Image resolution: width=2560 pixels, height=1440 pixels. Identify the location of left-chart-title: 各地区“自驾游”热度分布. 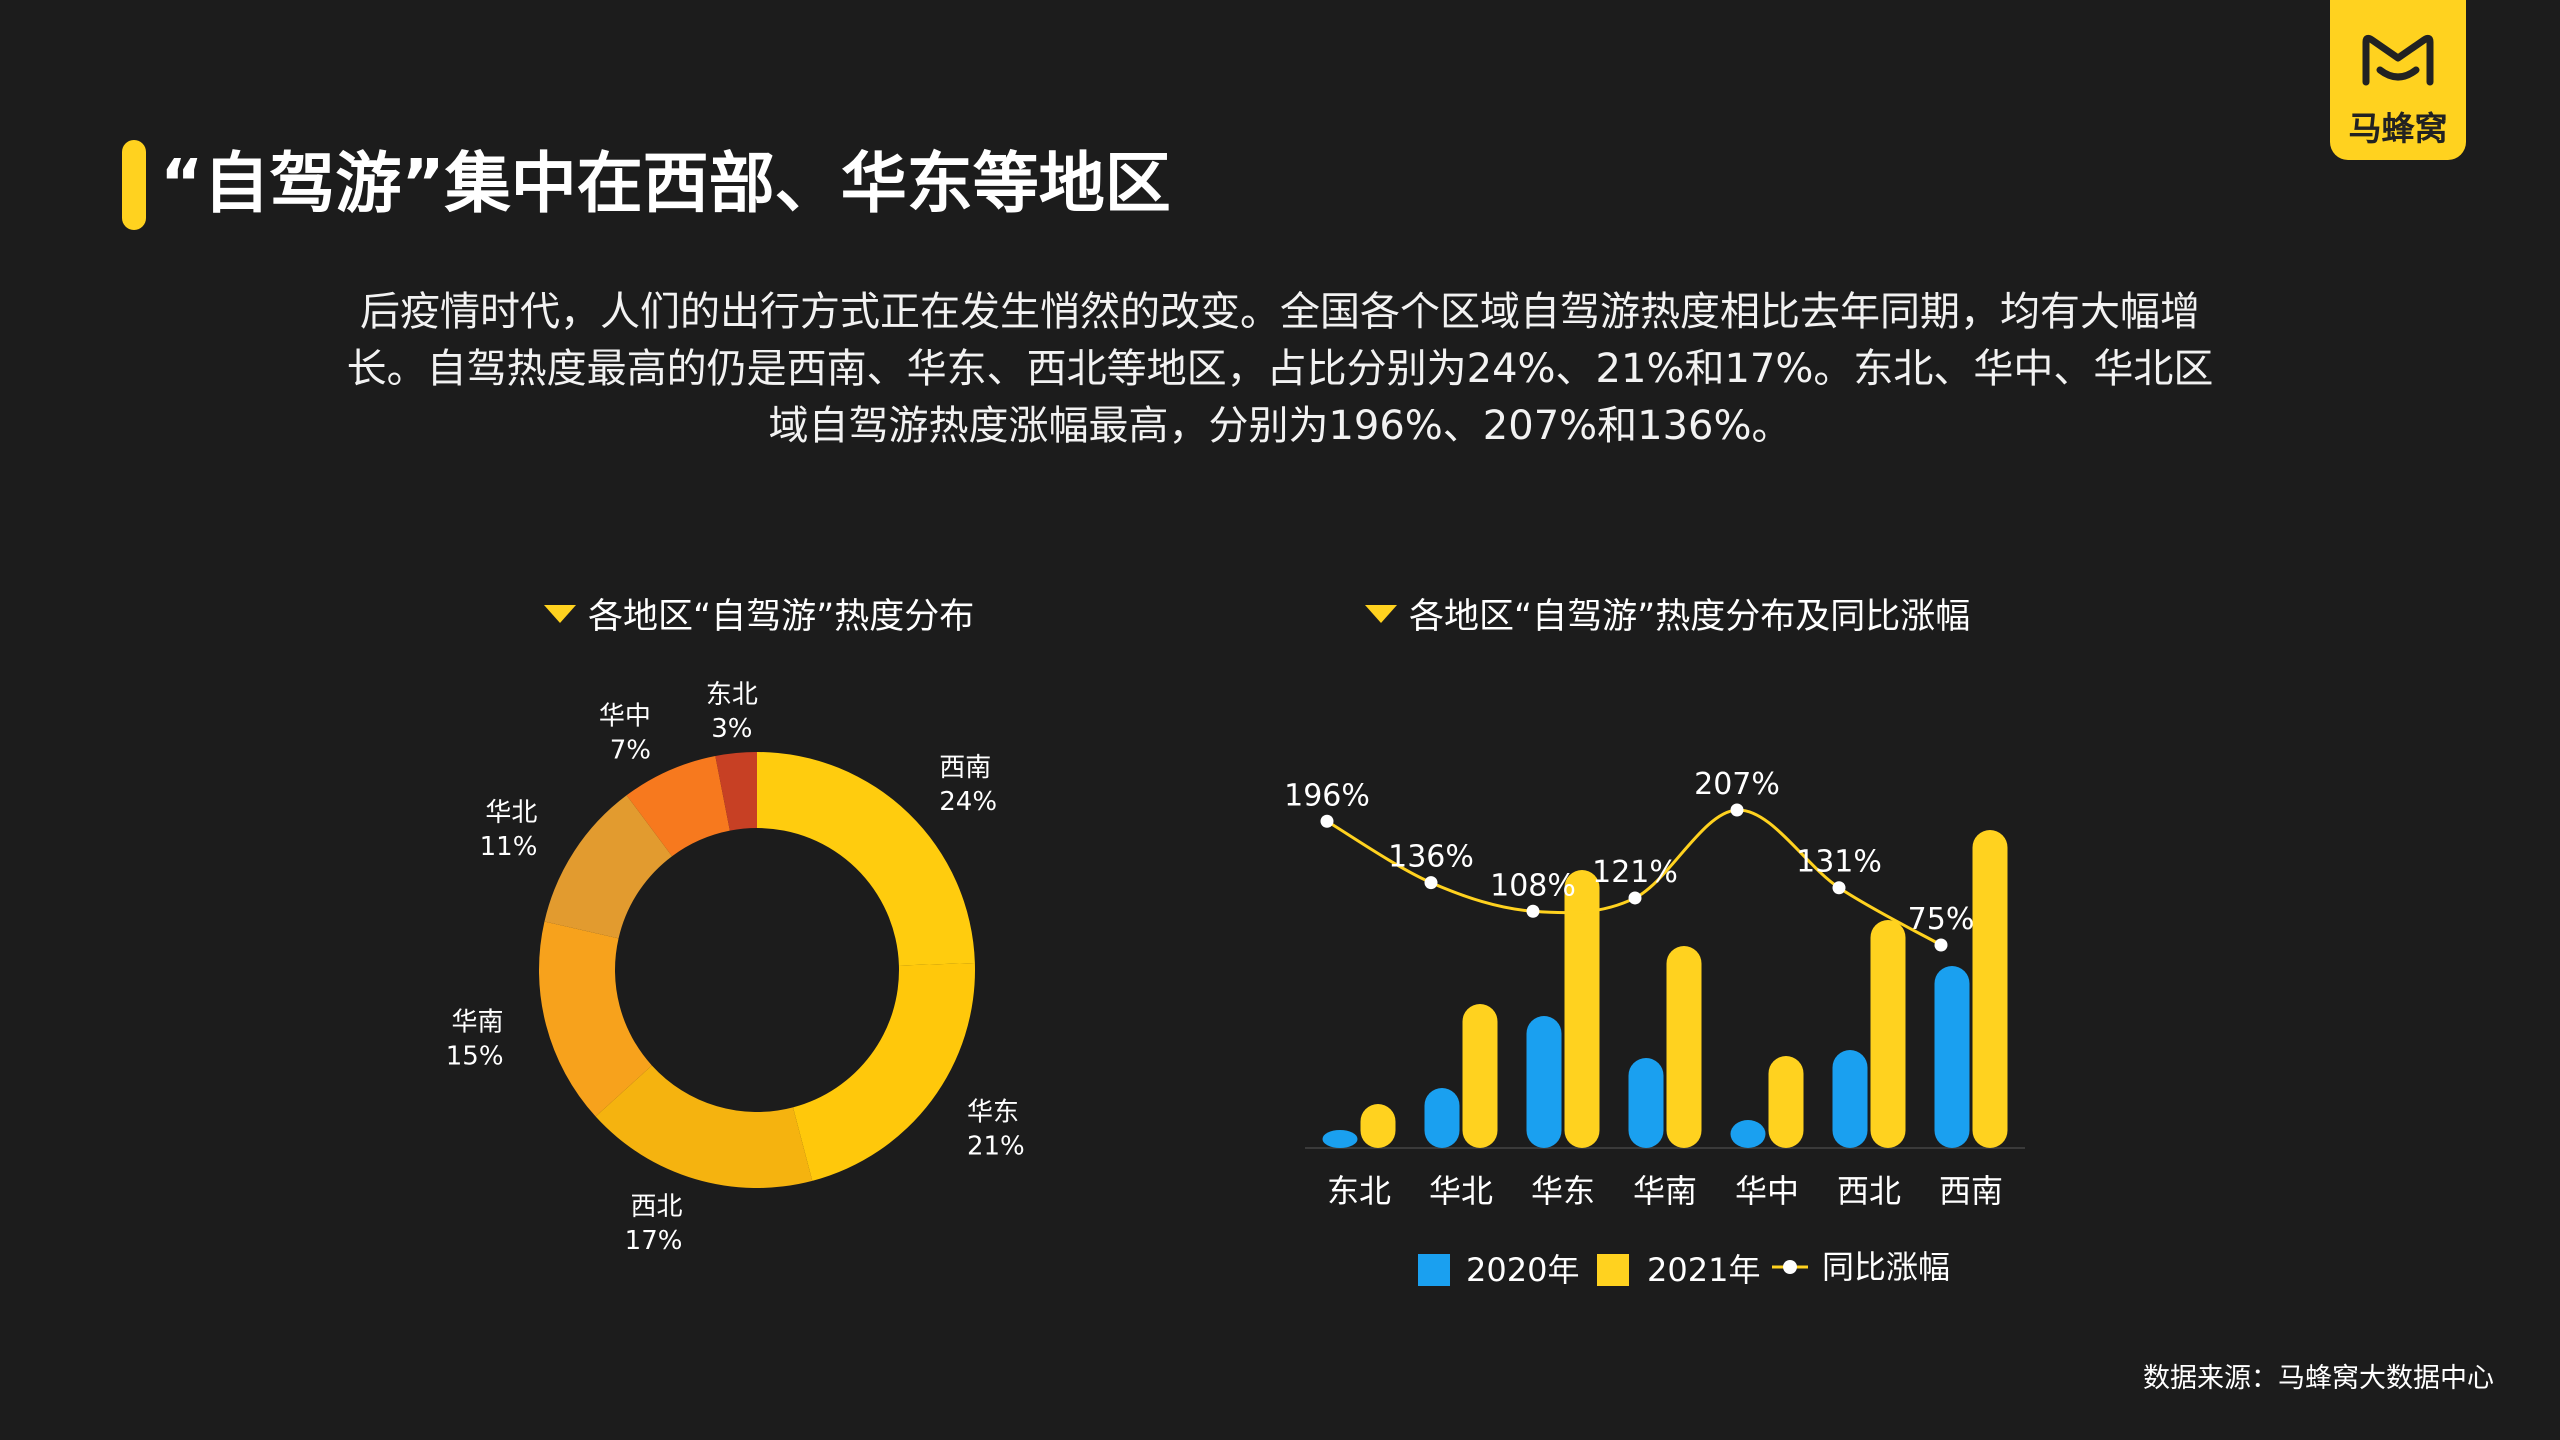
(759, 613).